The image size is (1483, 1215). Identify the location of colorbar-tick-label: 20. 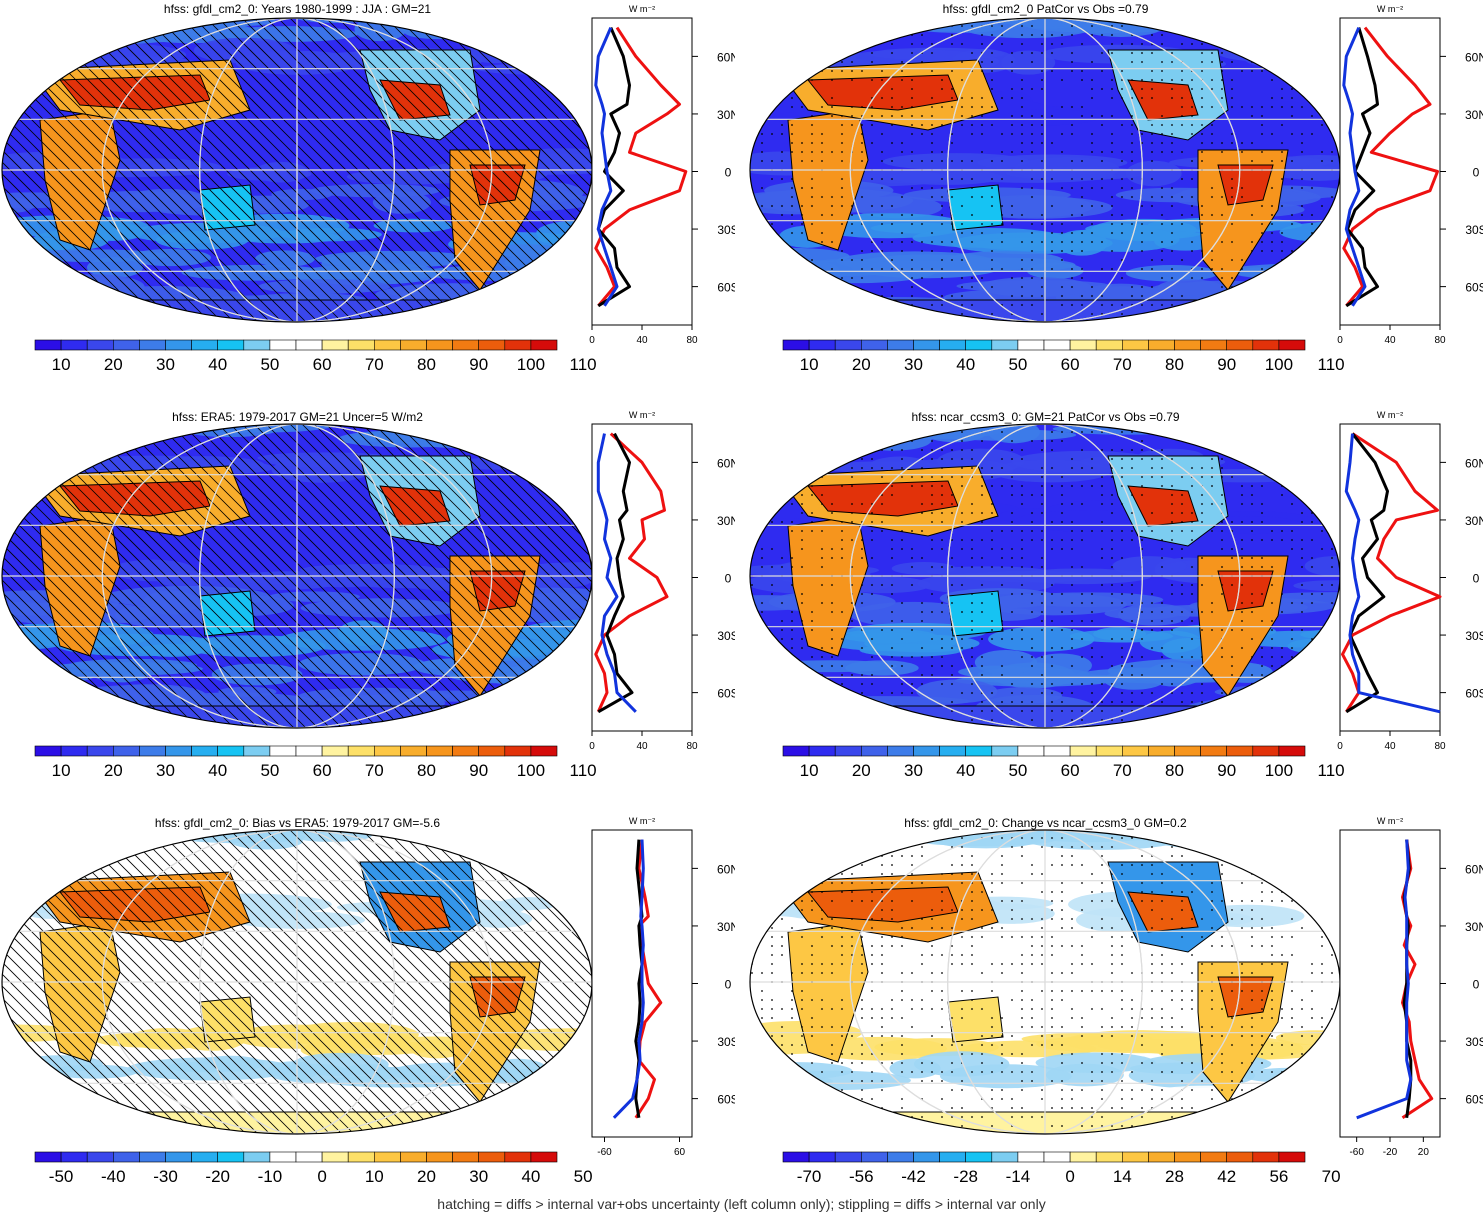
(861, 770).